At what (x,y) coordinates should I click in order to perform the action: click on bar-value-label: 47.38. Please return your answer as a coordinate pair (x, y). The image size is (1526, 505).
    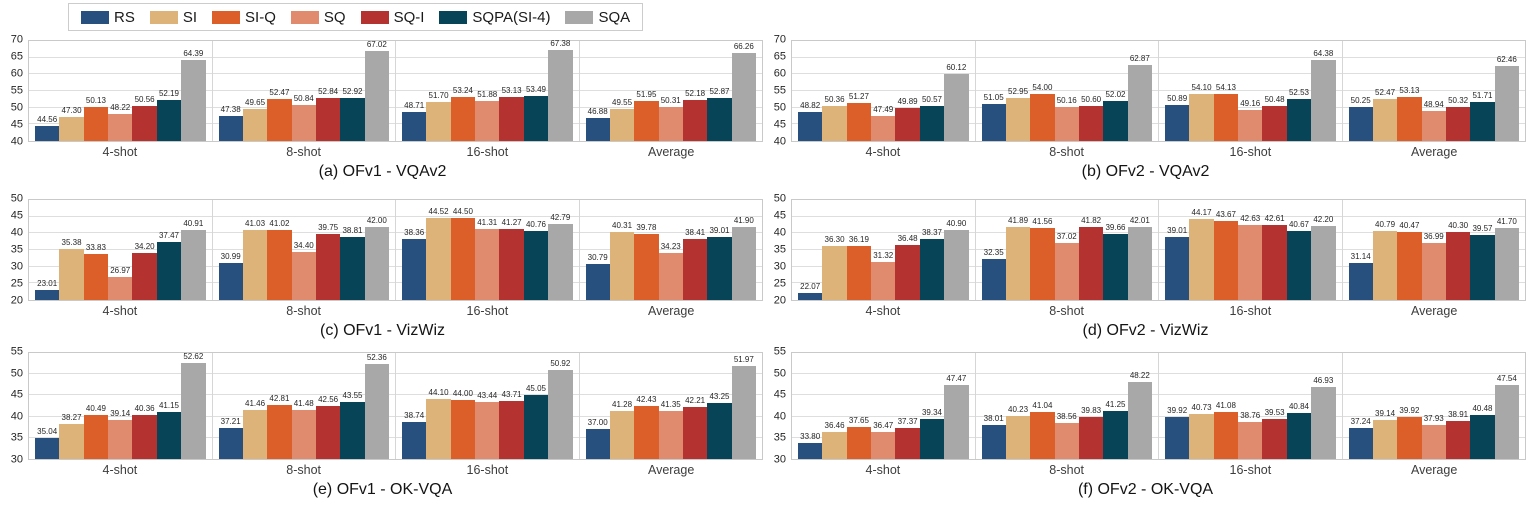
    Looking at the image, I should click on (230, 110).